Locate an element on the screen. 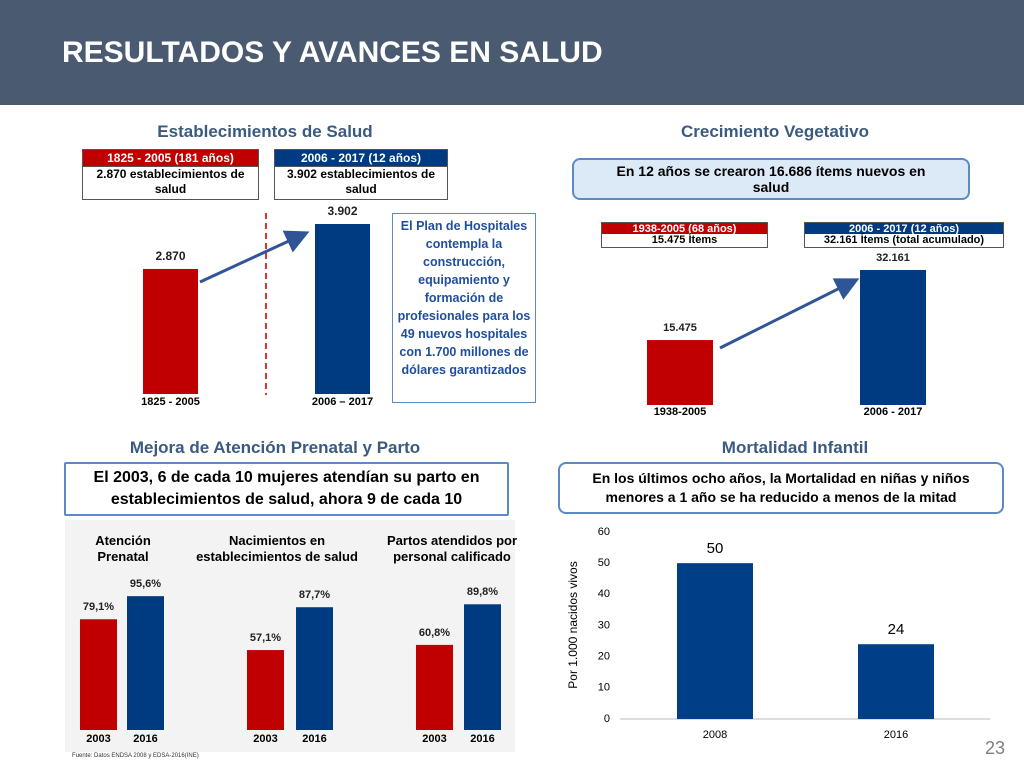 The height and width of the screenshot is (768, 1024). y-tick-label: 10 is located at coordinates (604, 688).